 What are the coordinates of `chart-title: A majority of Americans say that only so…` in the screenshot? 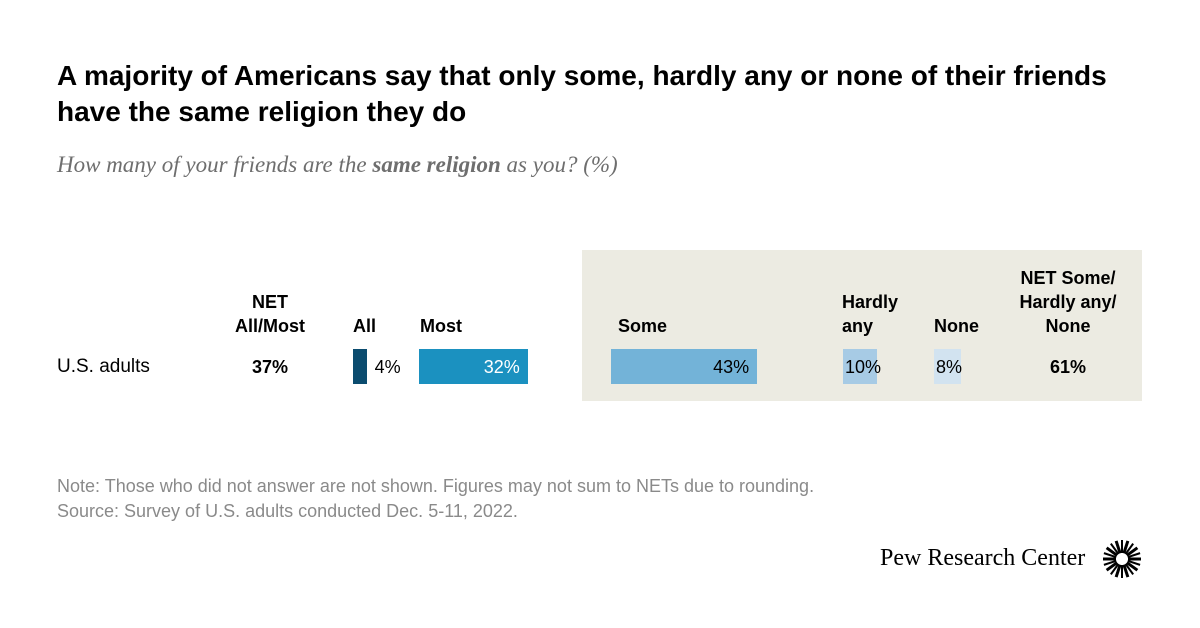 It's located at (582, 93).